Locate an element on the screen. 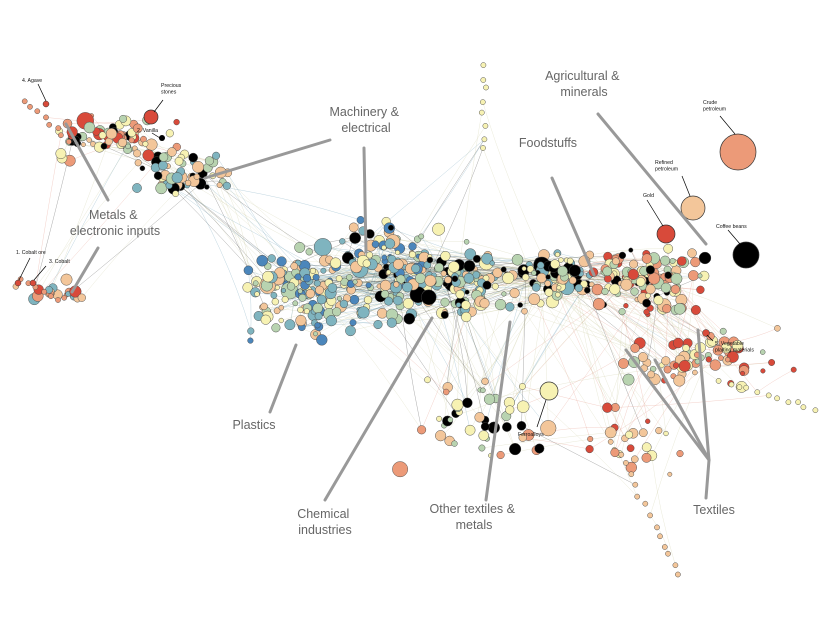  label-vegetable-plaiting-line1: 5. Vegetable is located at coordinates (729, 344).